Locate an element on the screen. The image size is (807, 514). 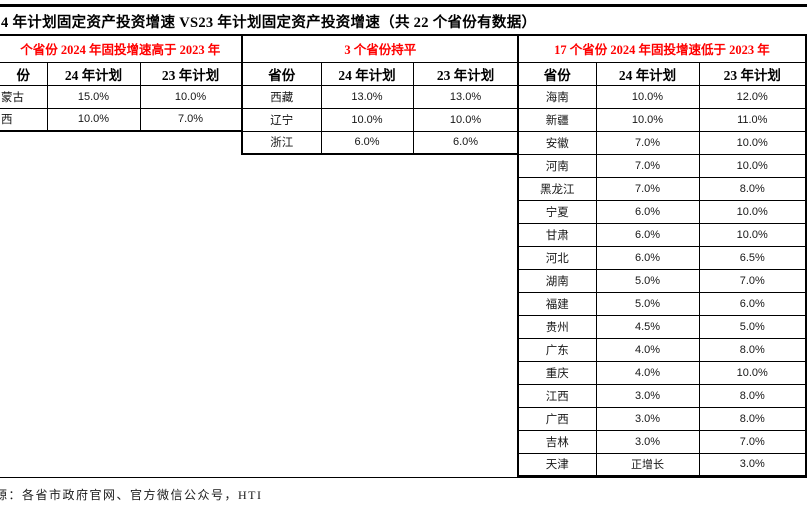
province-cell: 江西 is located at coordinates (557, 395).